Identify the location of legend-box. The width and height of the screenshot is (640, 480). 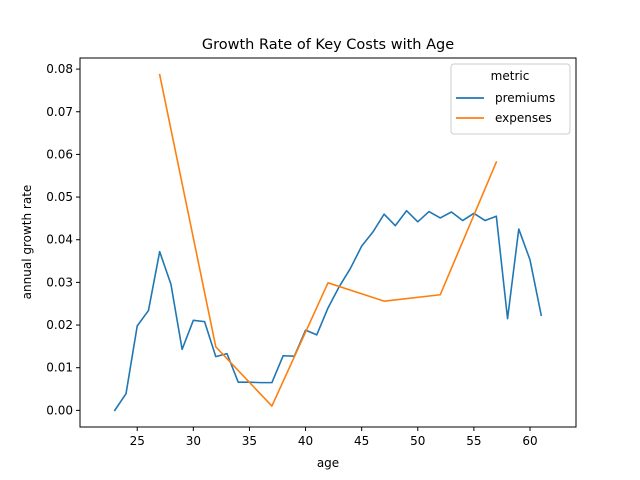
(510, 99).